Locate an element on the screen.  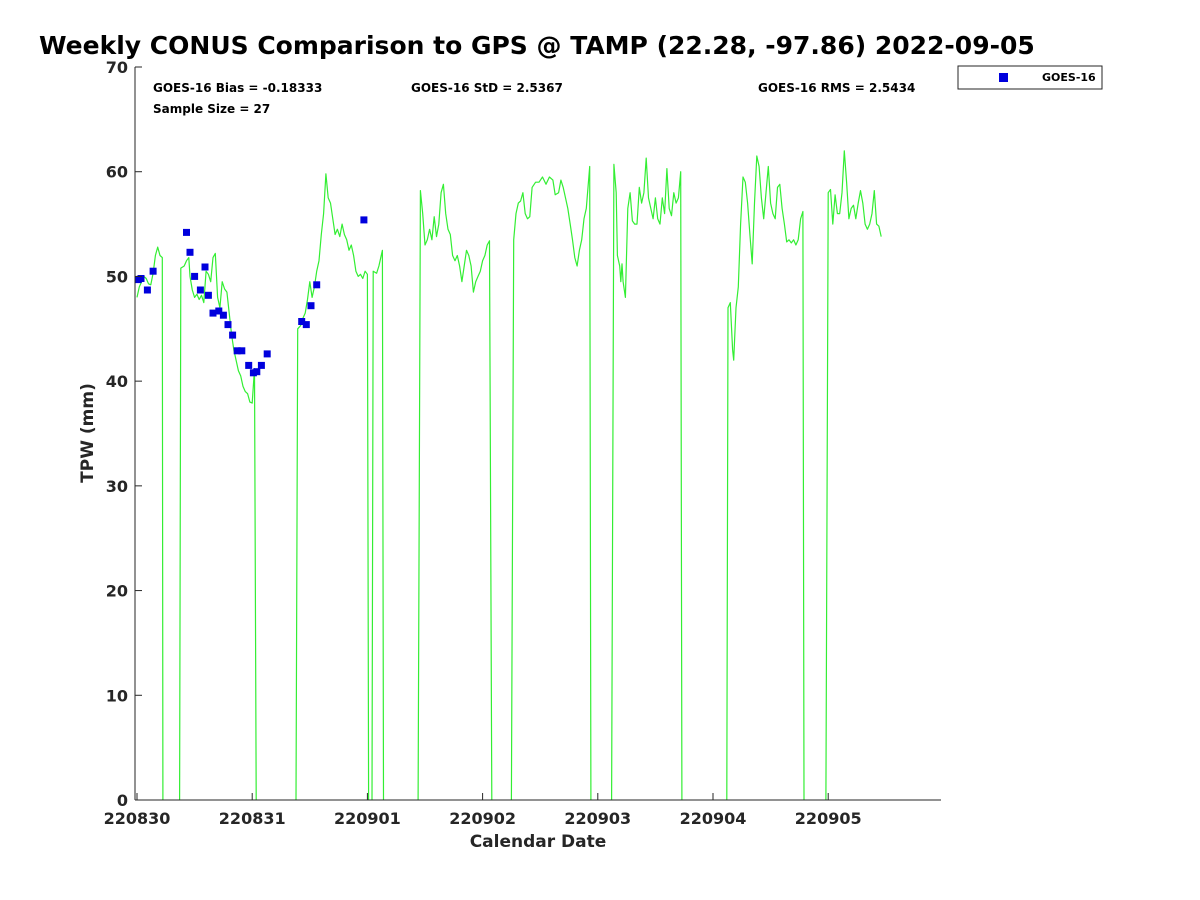
x-axis-label: Calendar Date is located at coordinates (538, 842).